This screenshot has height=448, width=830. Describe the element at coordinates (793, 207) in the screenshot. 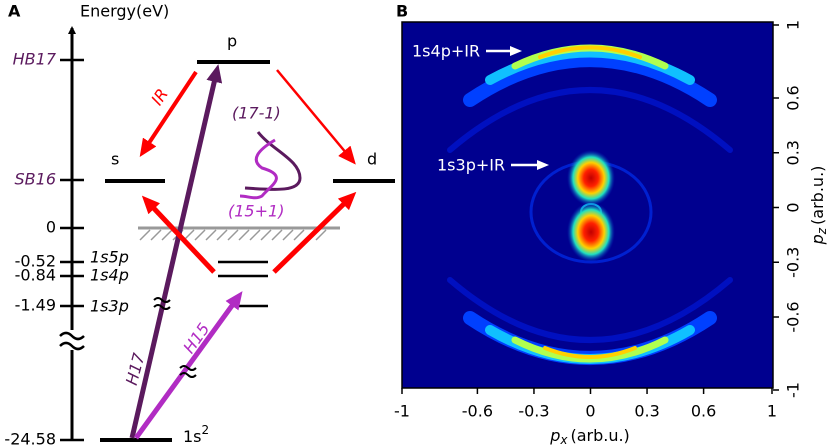

I see `y-tick-label: 0` at that location.